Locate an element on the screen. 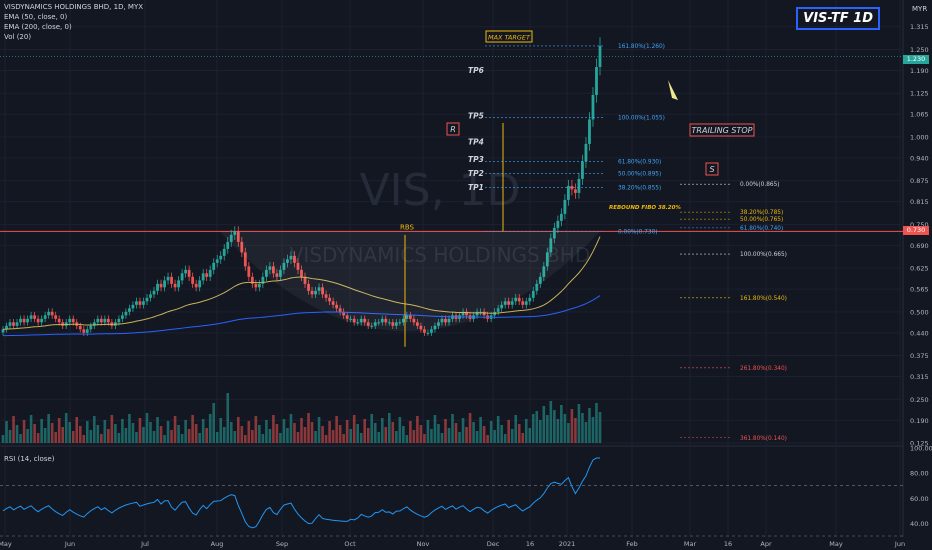 This screenshot has height=550, width=932. current-price-tag: 1.230 is located at coordinates (916, 59).